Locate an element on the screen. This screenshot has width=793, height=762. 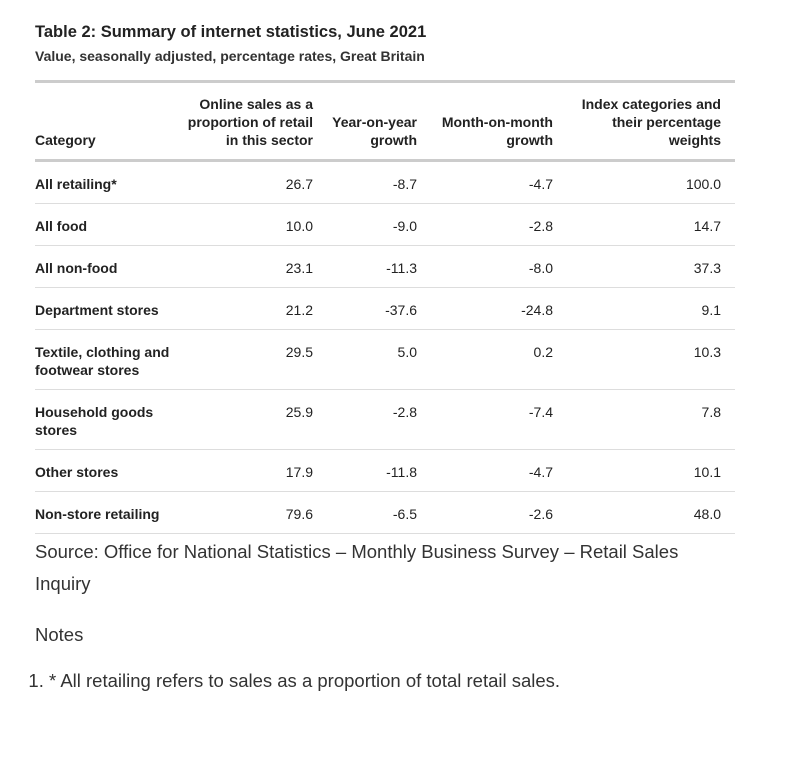
cell-yoy-growth: -2.8 is located at coordinates (365, 419).